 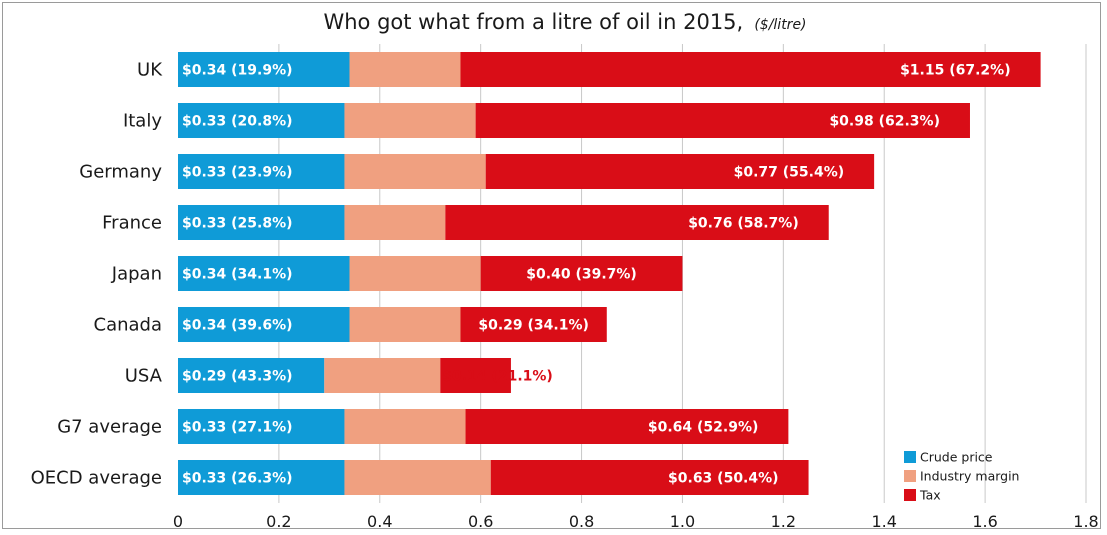 What do you see at coordinates (237, 173) in the screenshot?
I see `data-label: $0.33 (23.9%)` at bounding box center [237, 173].